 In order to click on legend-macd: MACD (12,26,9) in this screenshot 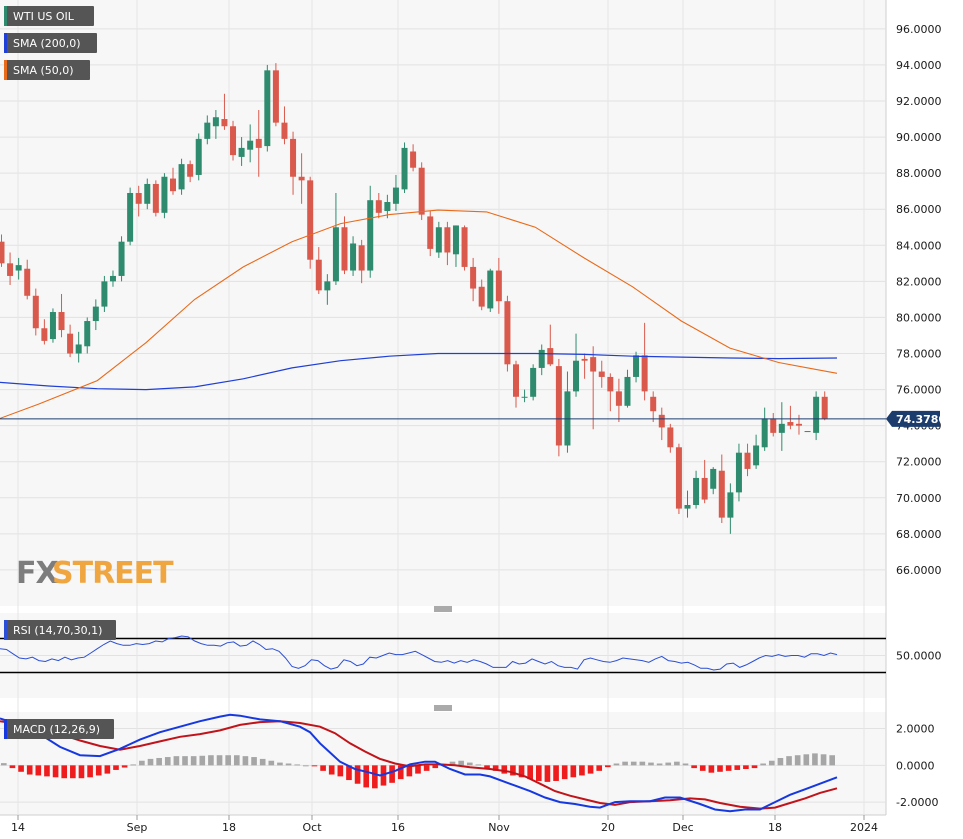, I will do `click(59, 729)`.